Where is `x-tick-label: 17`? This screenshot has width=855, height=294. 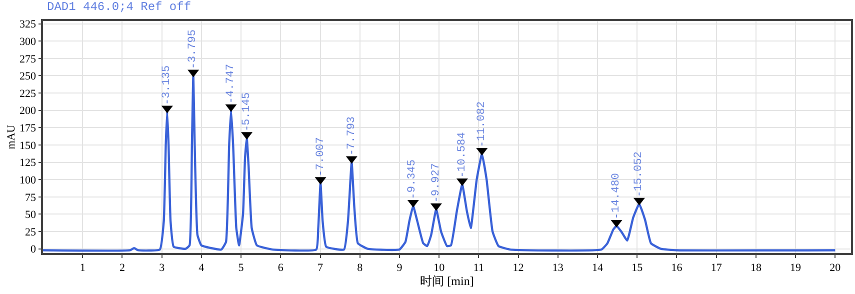
x-tick-label: 17 is located at coordinates (716, 268).